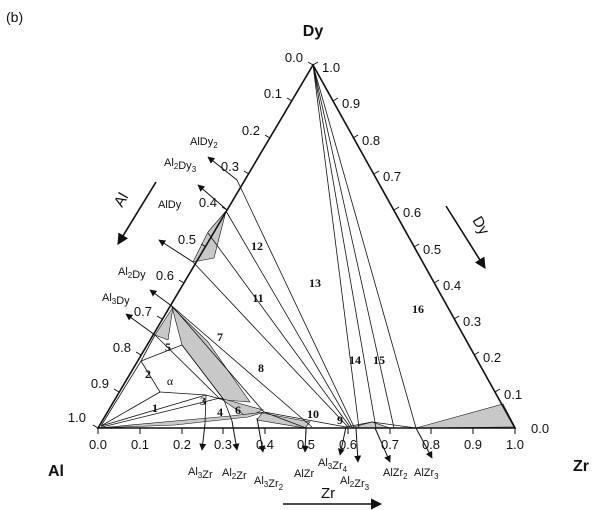 This screenshot has width=600, height=510. Describe the element at coordinates (203, 401) in the screenshot. I see `region-label: 3` at that location.